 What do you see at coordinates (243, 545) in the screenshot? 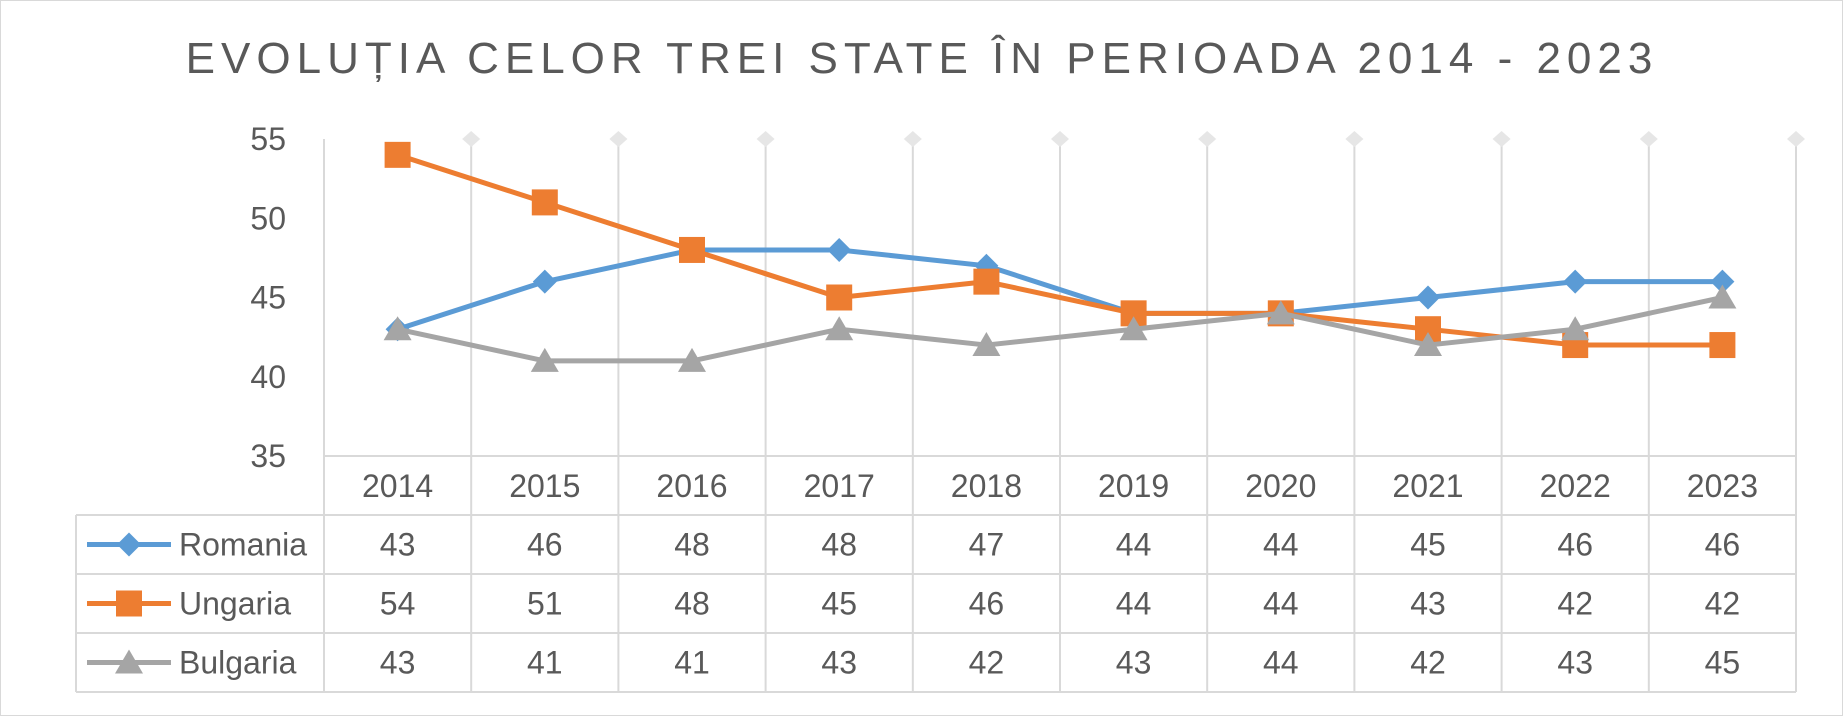
I see `legend-label: Romania` at bounding box center [243, 545].